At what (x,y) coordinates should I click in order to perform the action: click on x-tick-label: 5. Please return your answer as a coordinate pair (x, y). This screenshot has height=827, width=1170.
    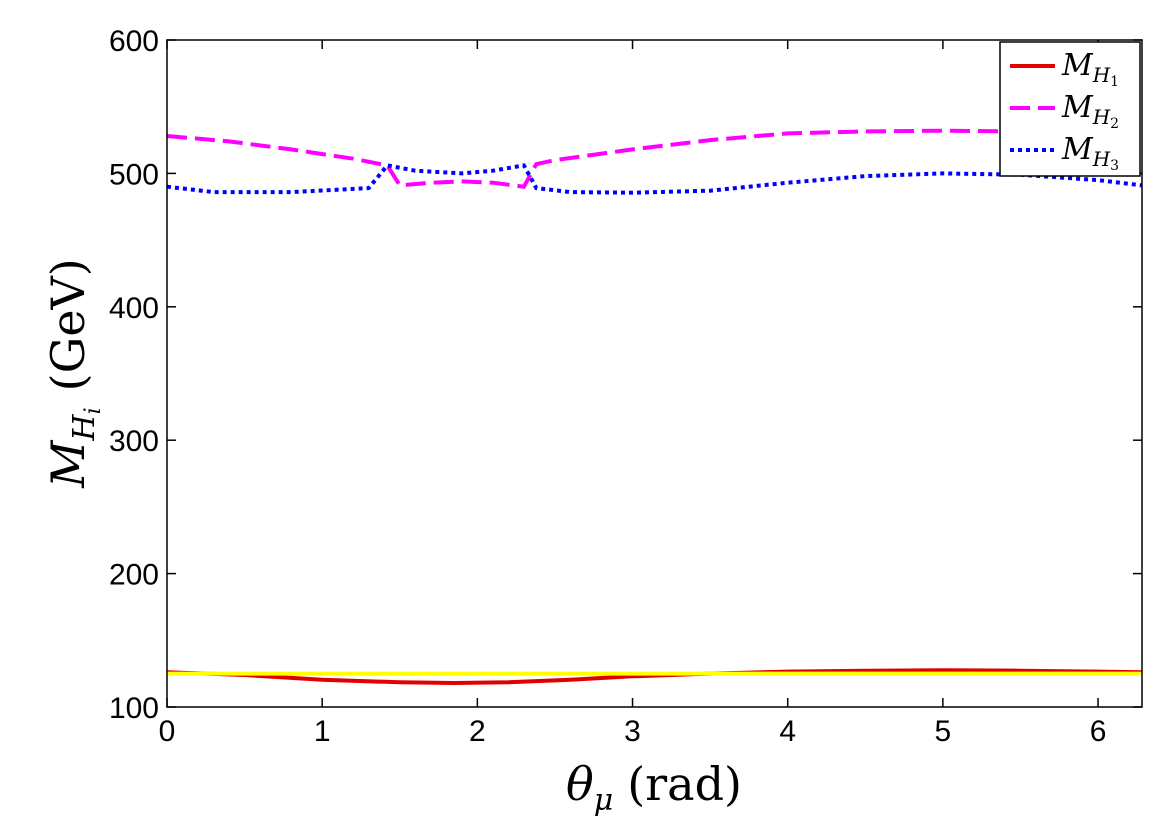
    Looking at the image, I should click on (943, 731).